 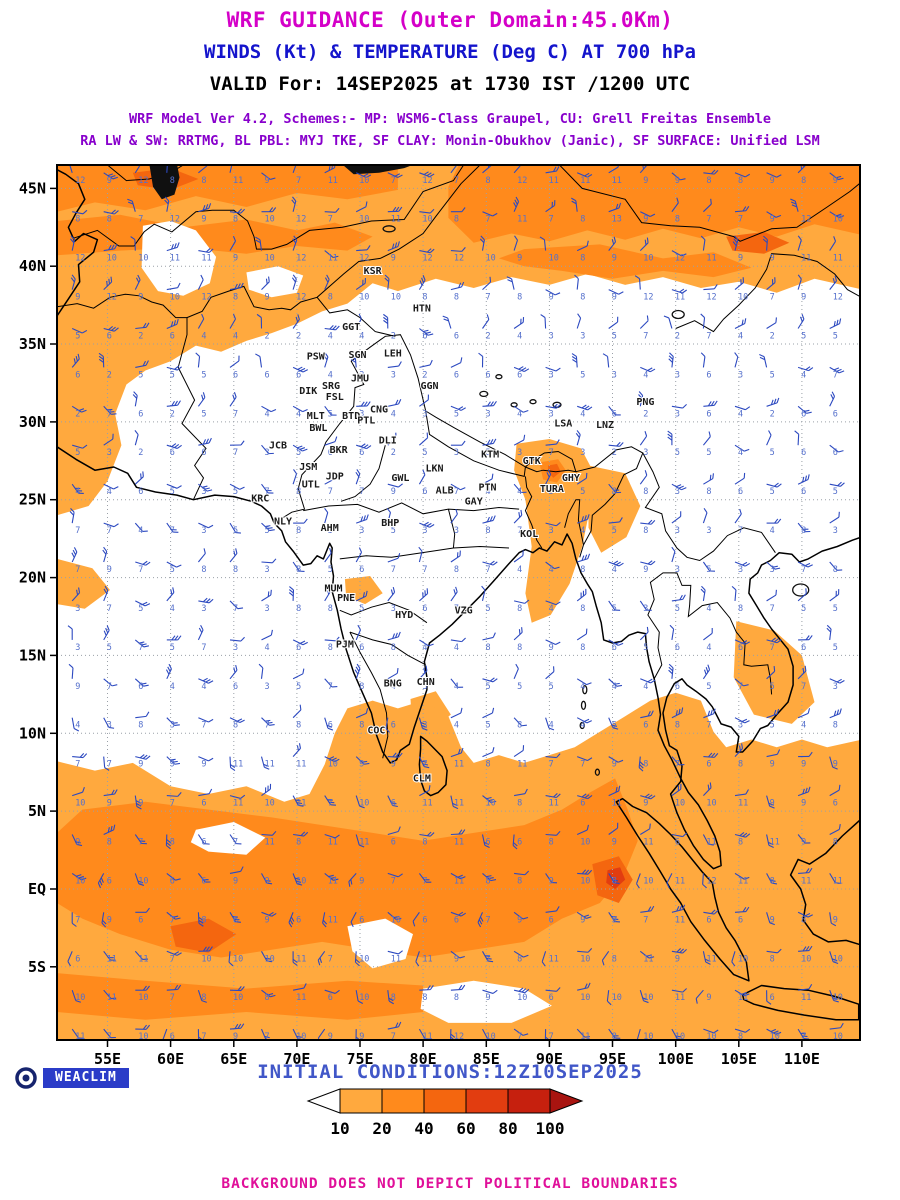 I want to click on svg-text: COC, so click(x=376, y=730).